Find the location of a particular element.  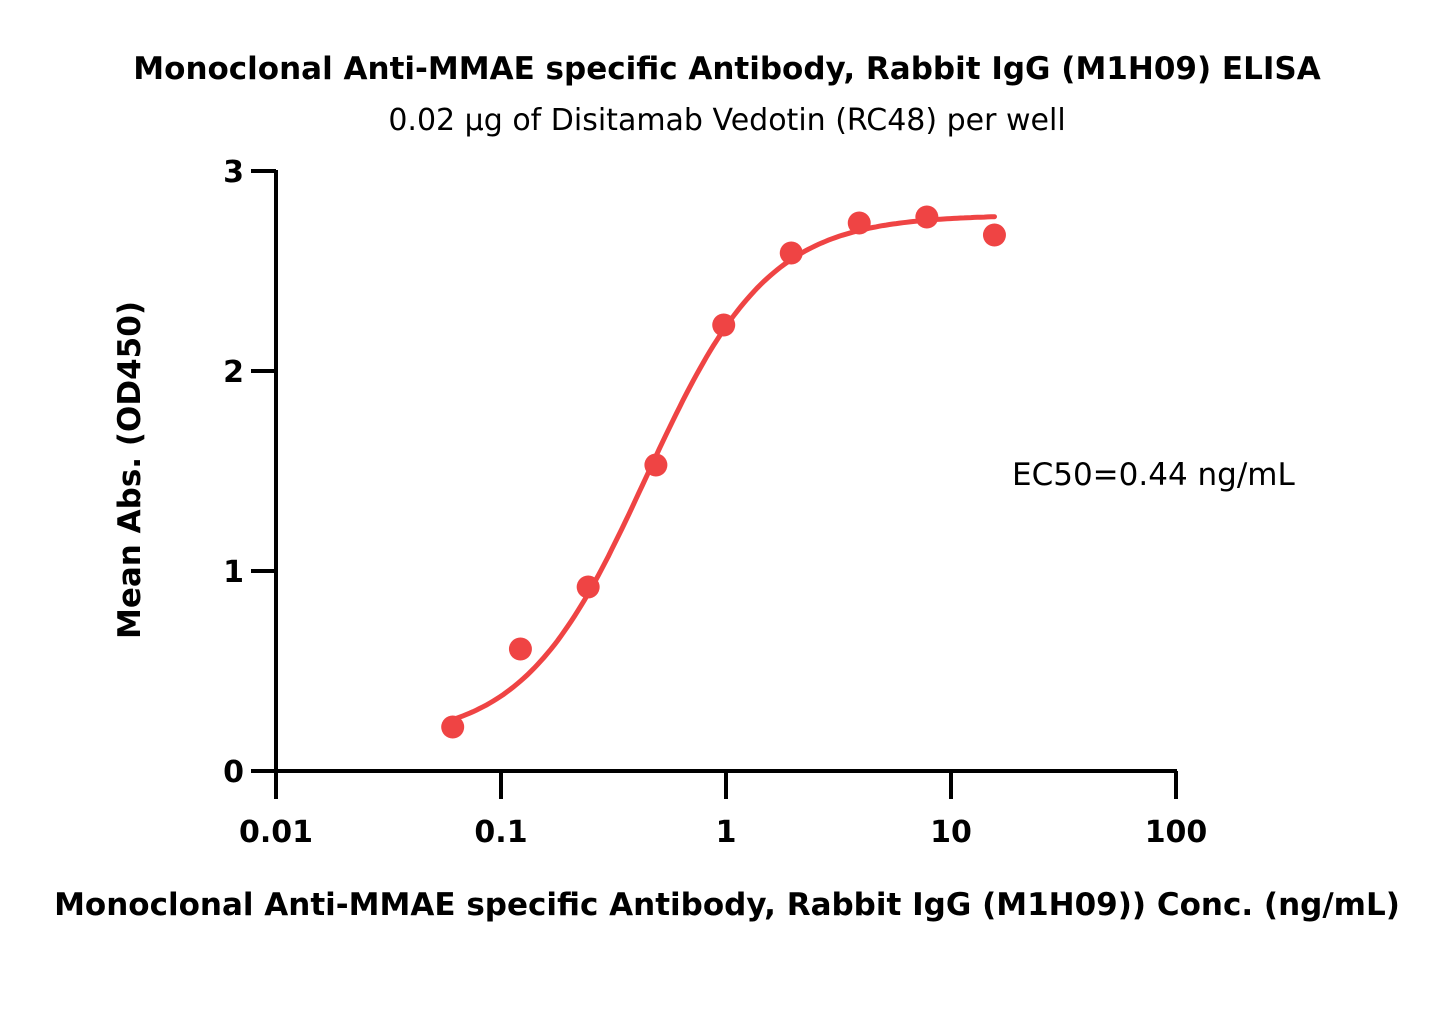

y-tick-label: 2 is located at coordinates (233, 372).